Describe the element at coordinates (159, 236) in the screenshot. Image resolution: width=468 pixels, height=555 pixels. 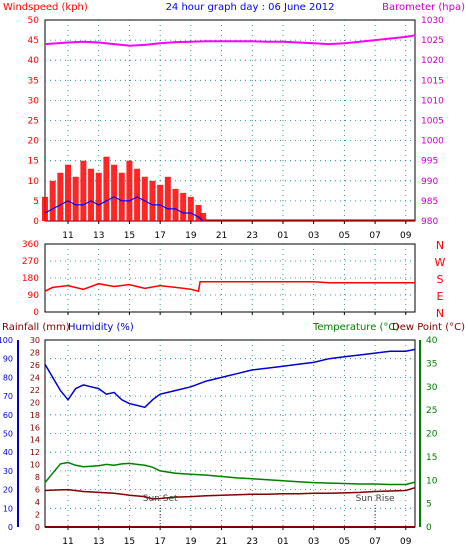
I see `x-tick-label: 17` at that location.